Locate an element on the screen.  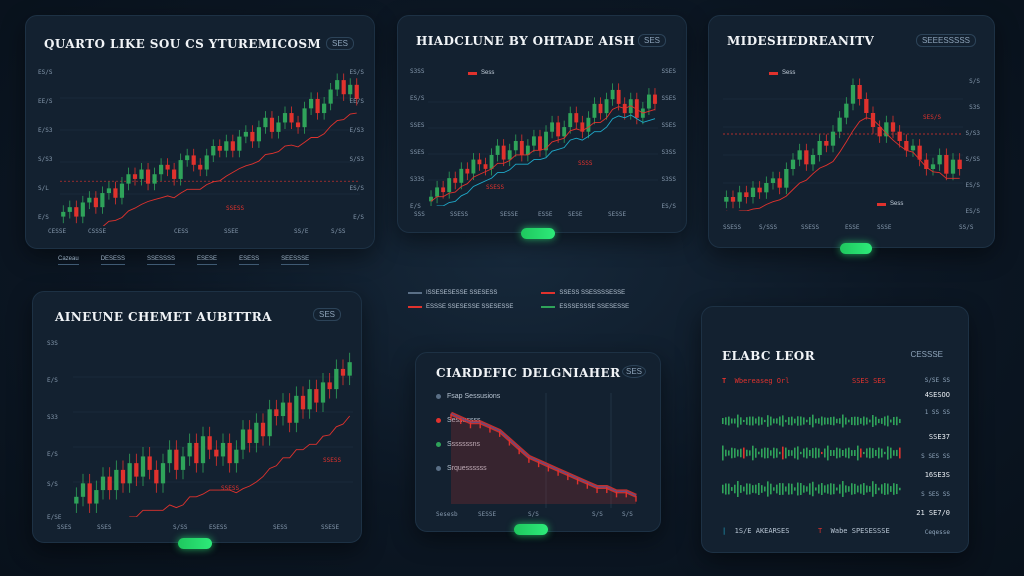
tab: ESESS is located at coordinates (249, 260).